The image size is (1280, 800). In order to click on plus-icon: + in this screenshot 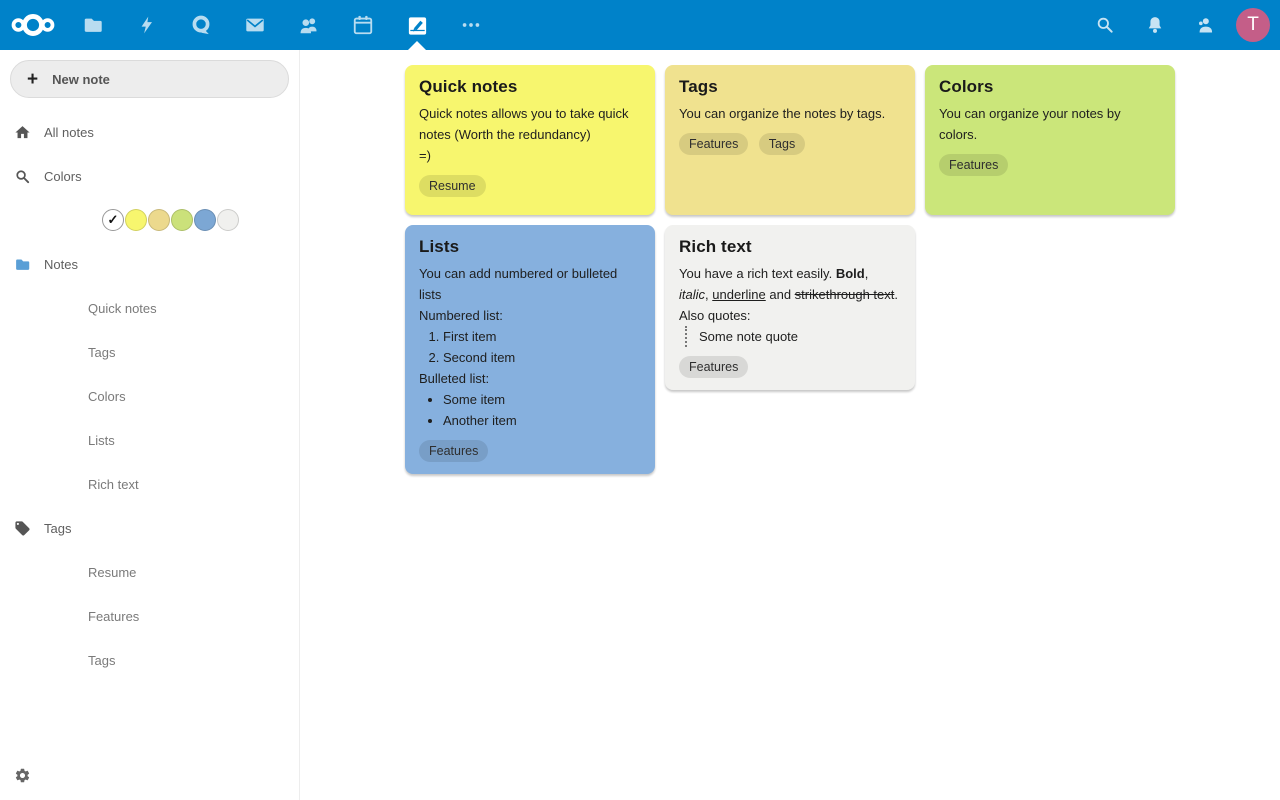, I will do `click(33, 79)`.